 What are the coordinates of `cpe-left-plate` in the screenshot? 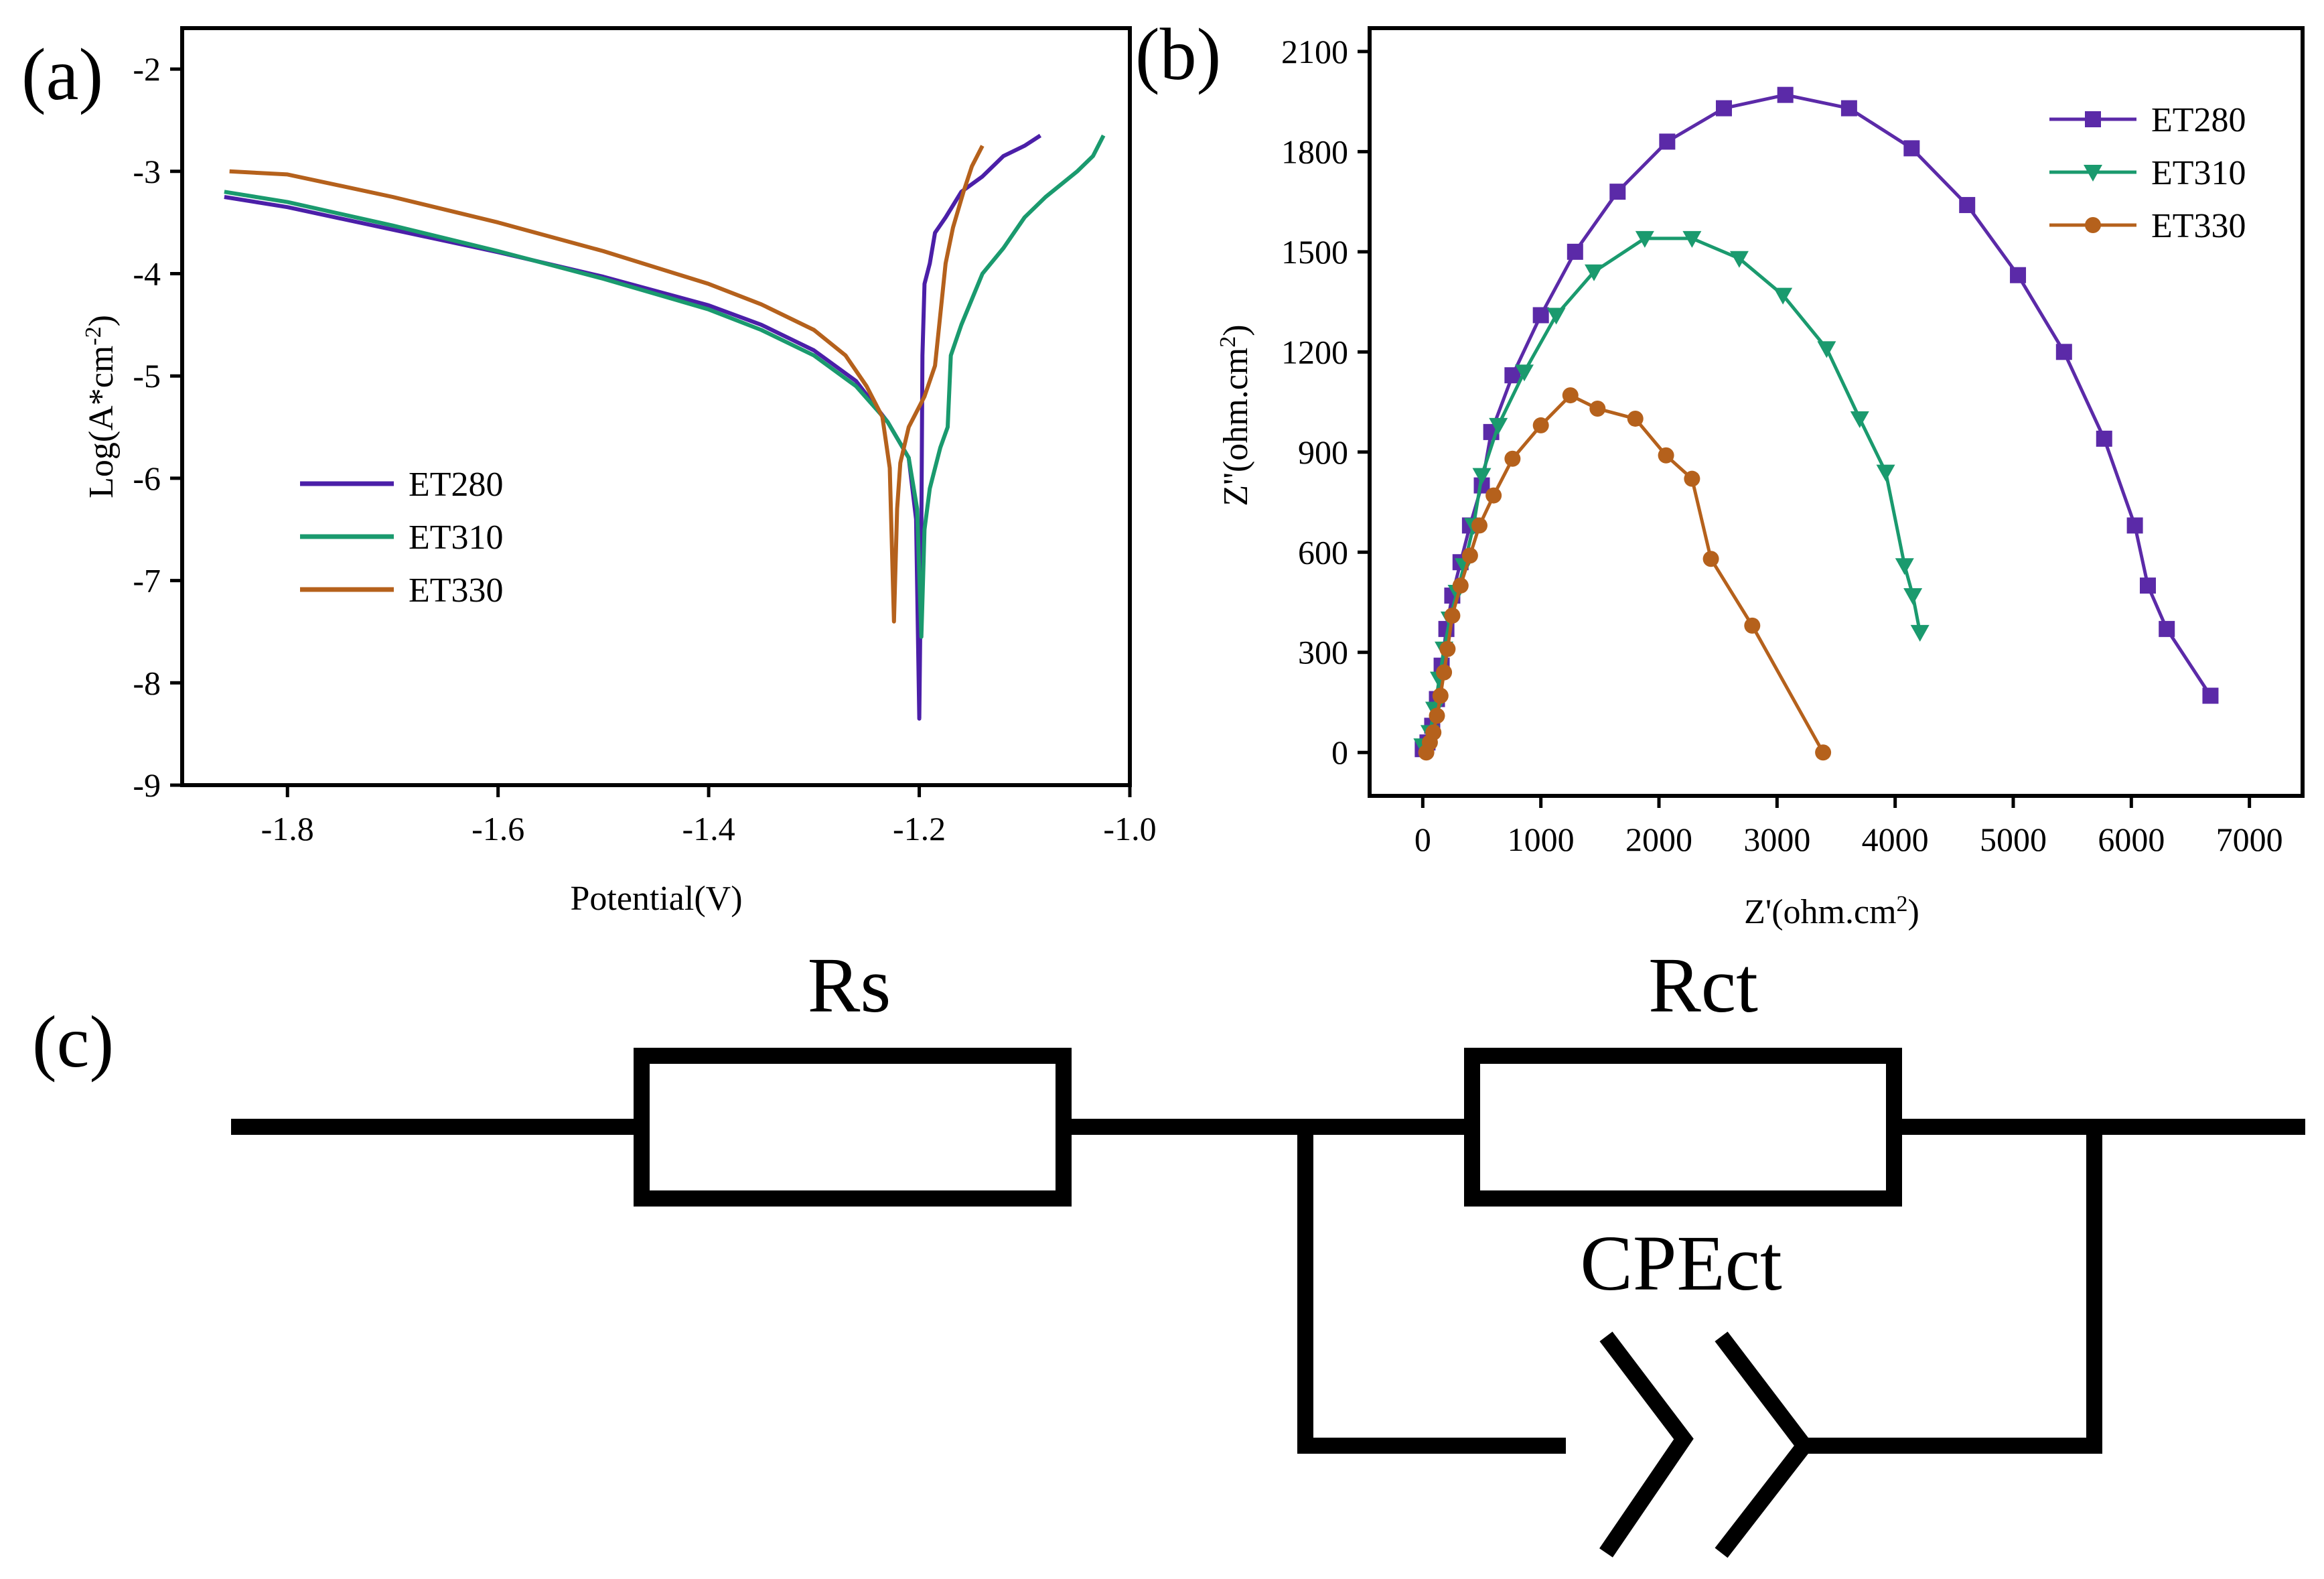 It's located at (1646, 1444).